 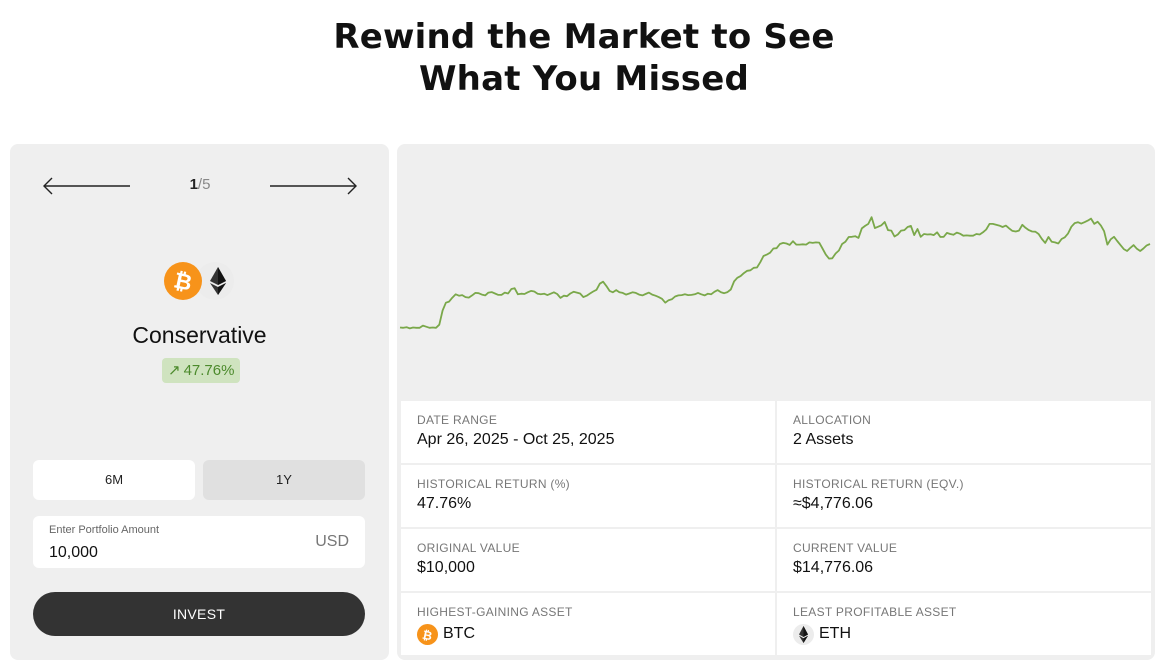 What do you see at coordinates (964, 560) in the screenshot?
I see `stat-current-value: CURRENT VALUE $14,776.06` at bounding box center [964, 560].